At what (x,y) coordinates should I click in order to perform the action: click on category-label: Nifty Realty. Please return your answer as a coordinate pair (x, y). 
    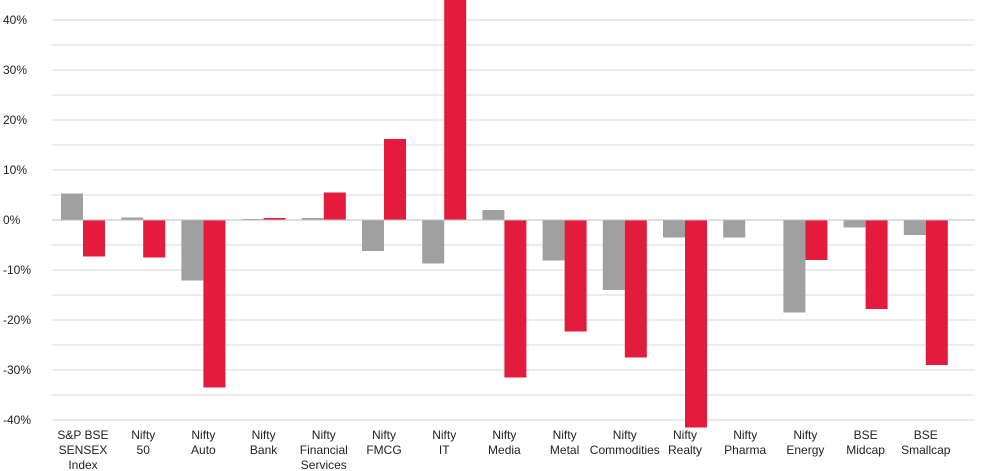
    Looking at the image, I should click on (685, 442).